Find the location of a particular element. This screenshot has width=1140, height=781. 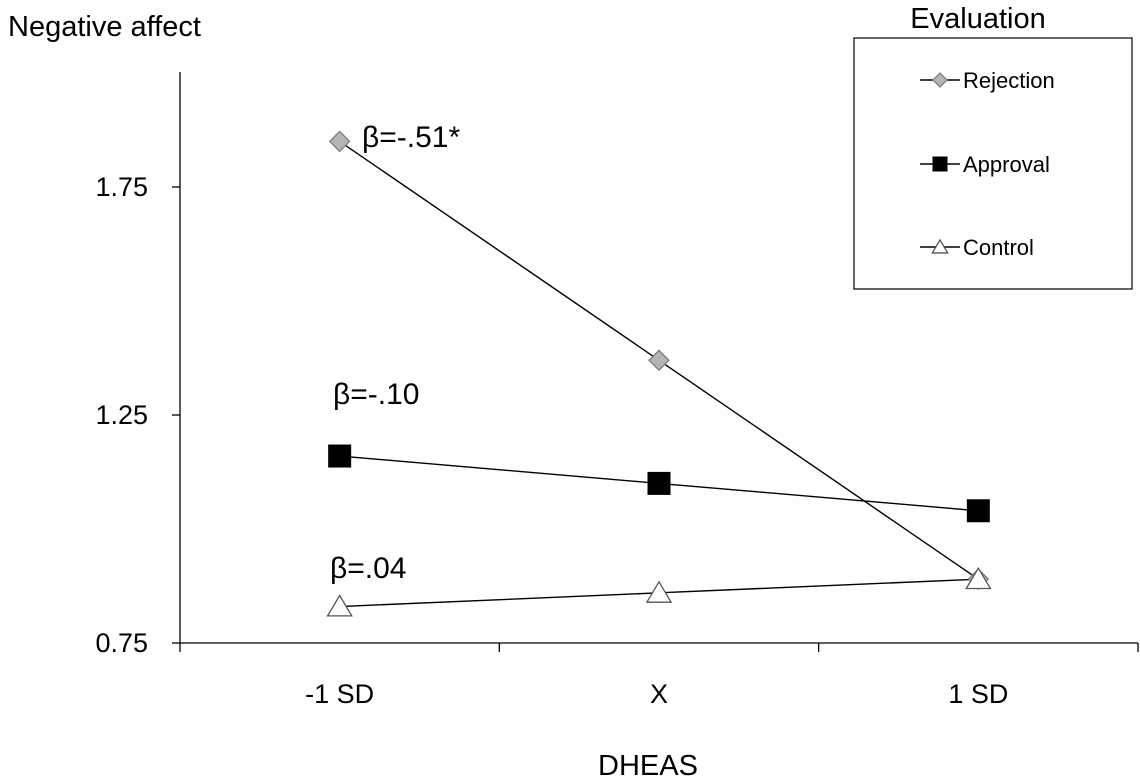

x-tick-label: 1 SD is located at coordinates (978, 694).